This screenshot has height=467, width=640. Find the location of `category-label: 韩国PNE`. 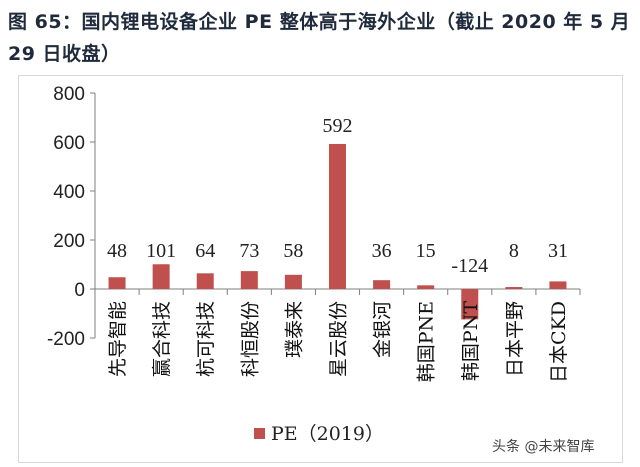

category-label: 韩国PNE is located at coordinates (427, 341).